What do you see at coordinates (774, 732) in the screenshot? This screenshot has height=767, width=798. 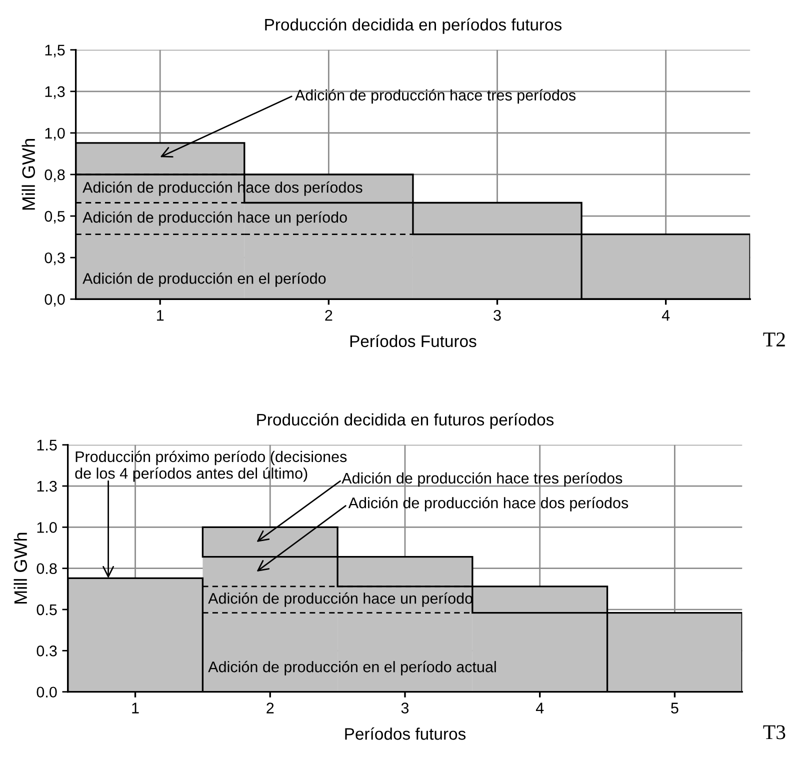 I see `text: T3` at bounding box center [774, 732].